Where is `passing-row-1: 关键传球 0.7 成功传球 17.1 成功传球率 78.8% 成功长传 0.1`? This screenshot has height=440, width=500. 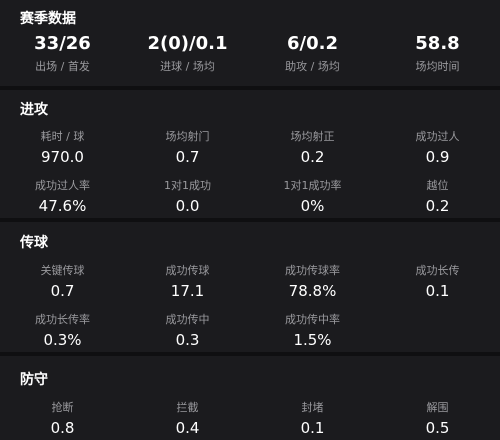 passing-row-1: 关键传球 0.7 成功传球 17.1 成功传球率 78.8% 成功长传 0.1 is located at coordinates (250, 282).